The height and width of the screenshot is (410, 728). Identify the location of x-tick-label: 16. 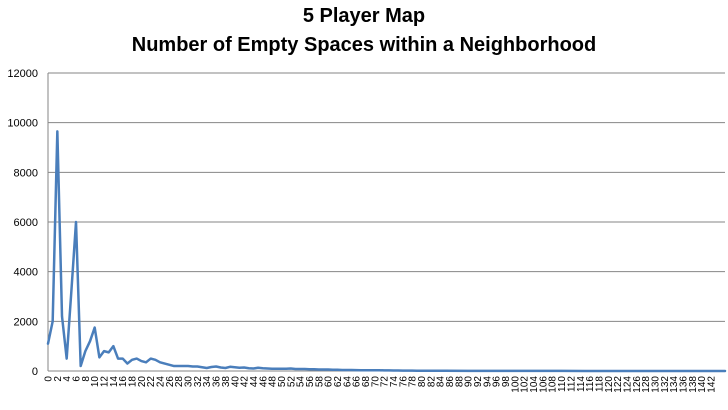
(123, 382).